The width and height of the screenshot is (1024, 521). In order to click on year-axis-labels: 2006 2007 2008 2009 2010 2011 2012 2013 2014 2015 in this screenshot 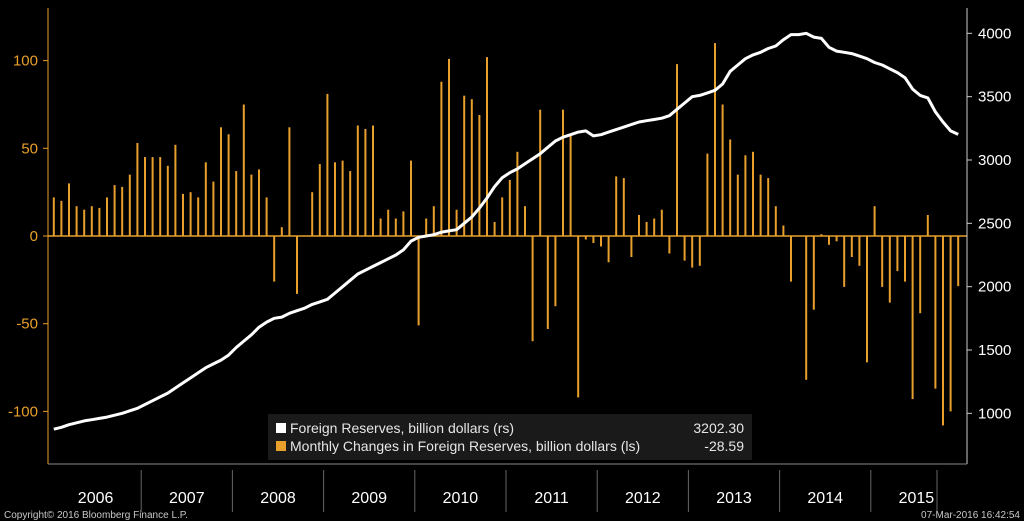, I will do `click(508, 491)`.